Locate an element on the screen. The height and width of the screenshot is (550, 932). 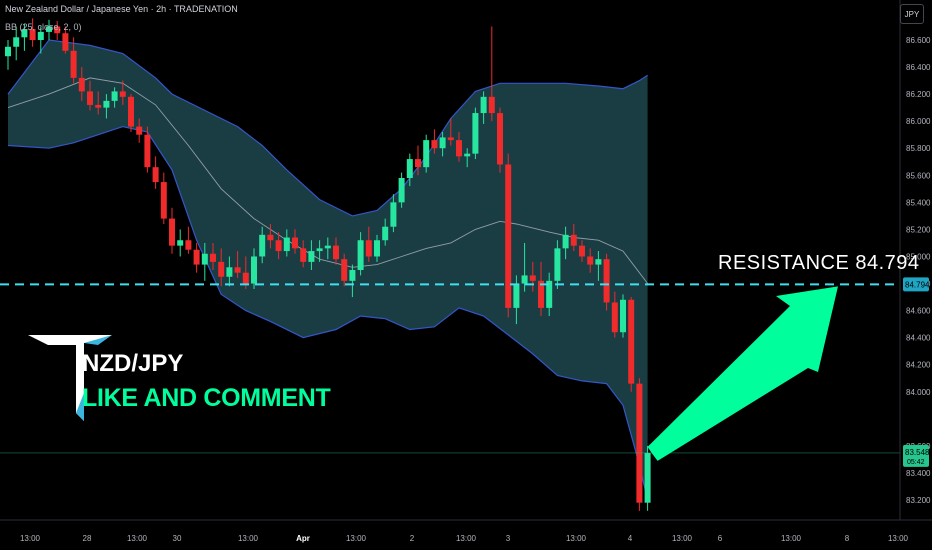
price-tick-label: 85.400 is located at coordinates (918, 202).